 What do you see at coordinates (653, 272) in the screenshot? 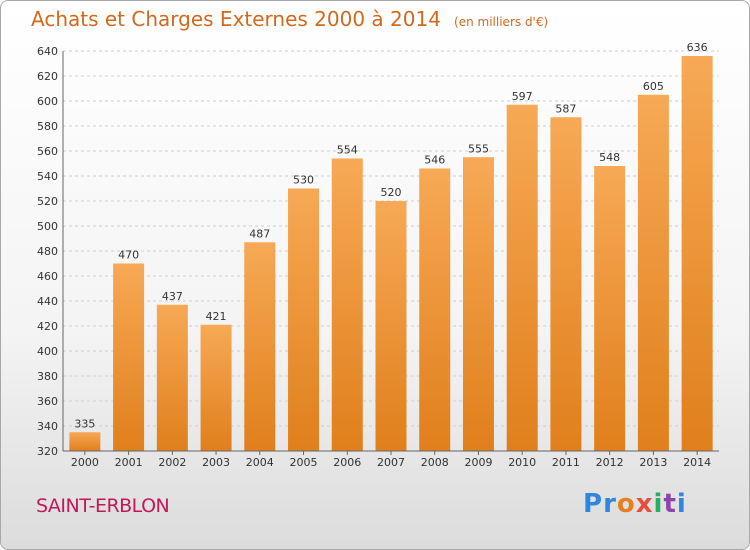
I see `bar-2013` at bounding box center [653, 272].